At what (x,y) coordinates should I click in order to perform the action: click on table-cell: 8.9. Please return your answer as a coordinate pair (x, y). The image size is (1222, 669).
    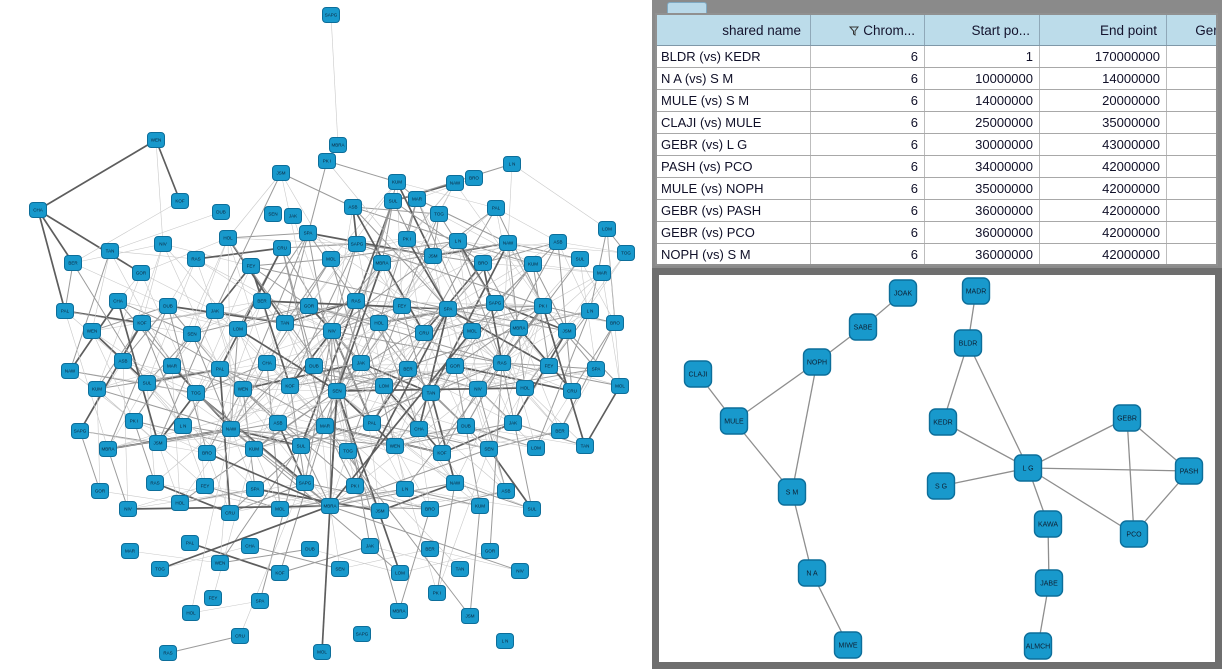
    Looking at the image, I should click on (1191, 210).